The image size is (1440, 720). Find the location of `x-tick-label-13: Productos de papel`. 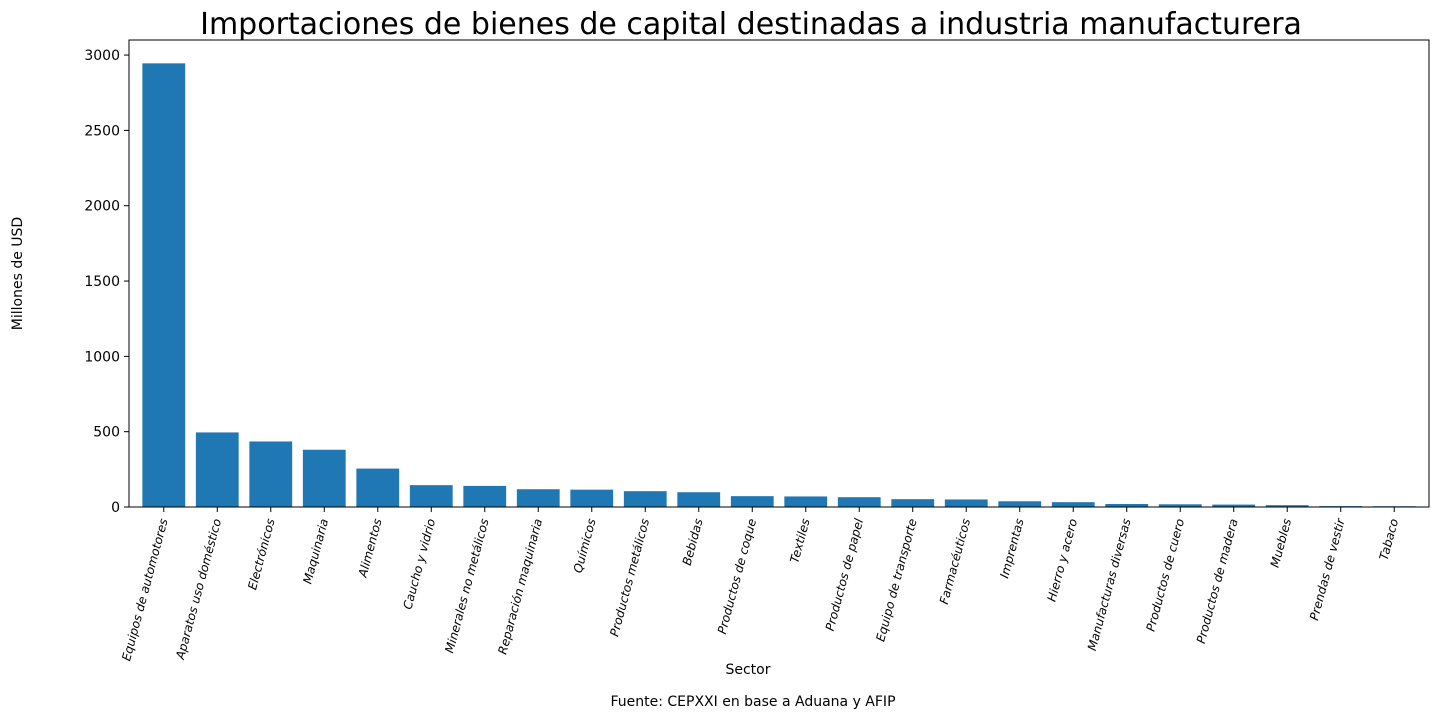

x-tick-label-13: Productos de papel is located at coordinates (845, 575).